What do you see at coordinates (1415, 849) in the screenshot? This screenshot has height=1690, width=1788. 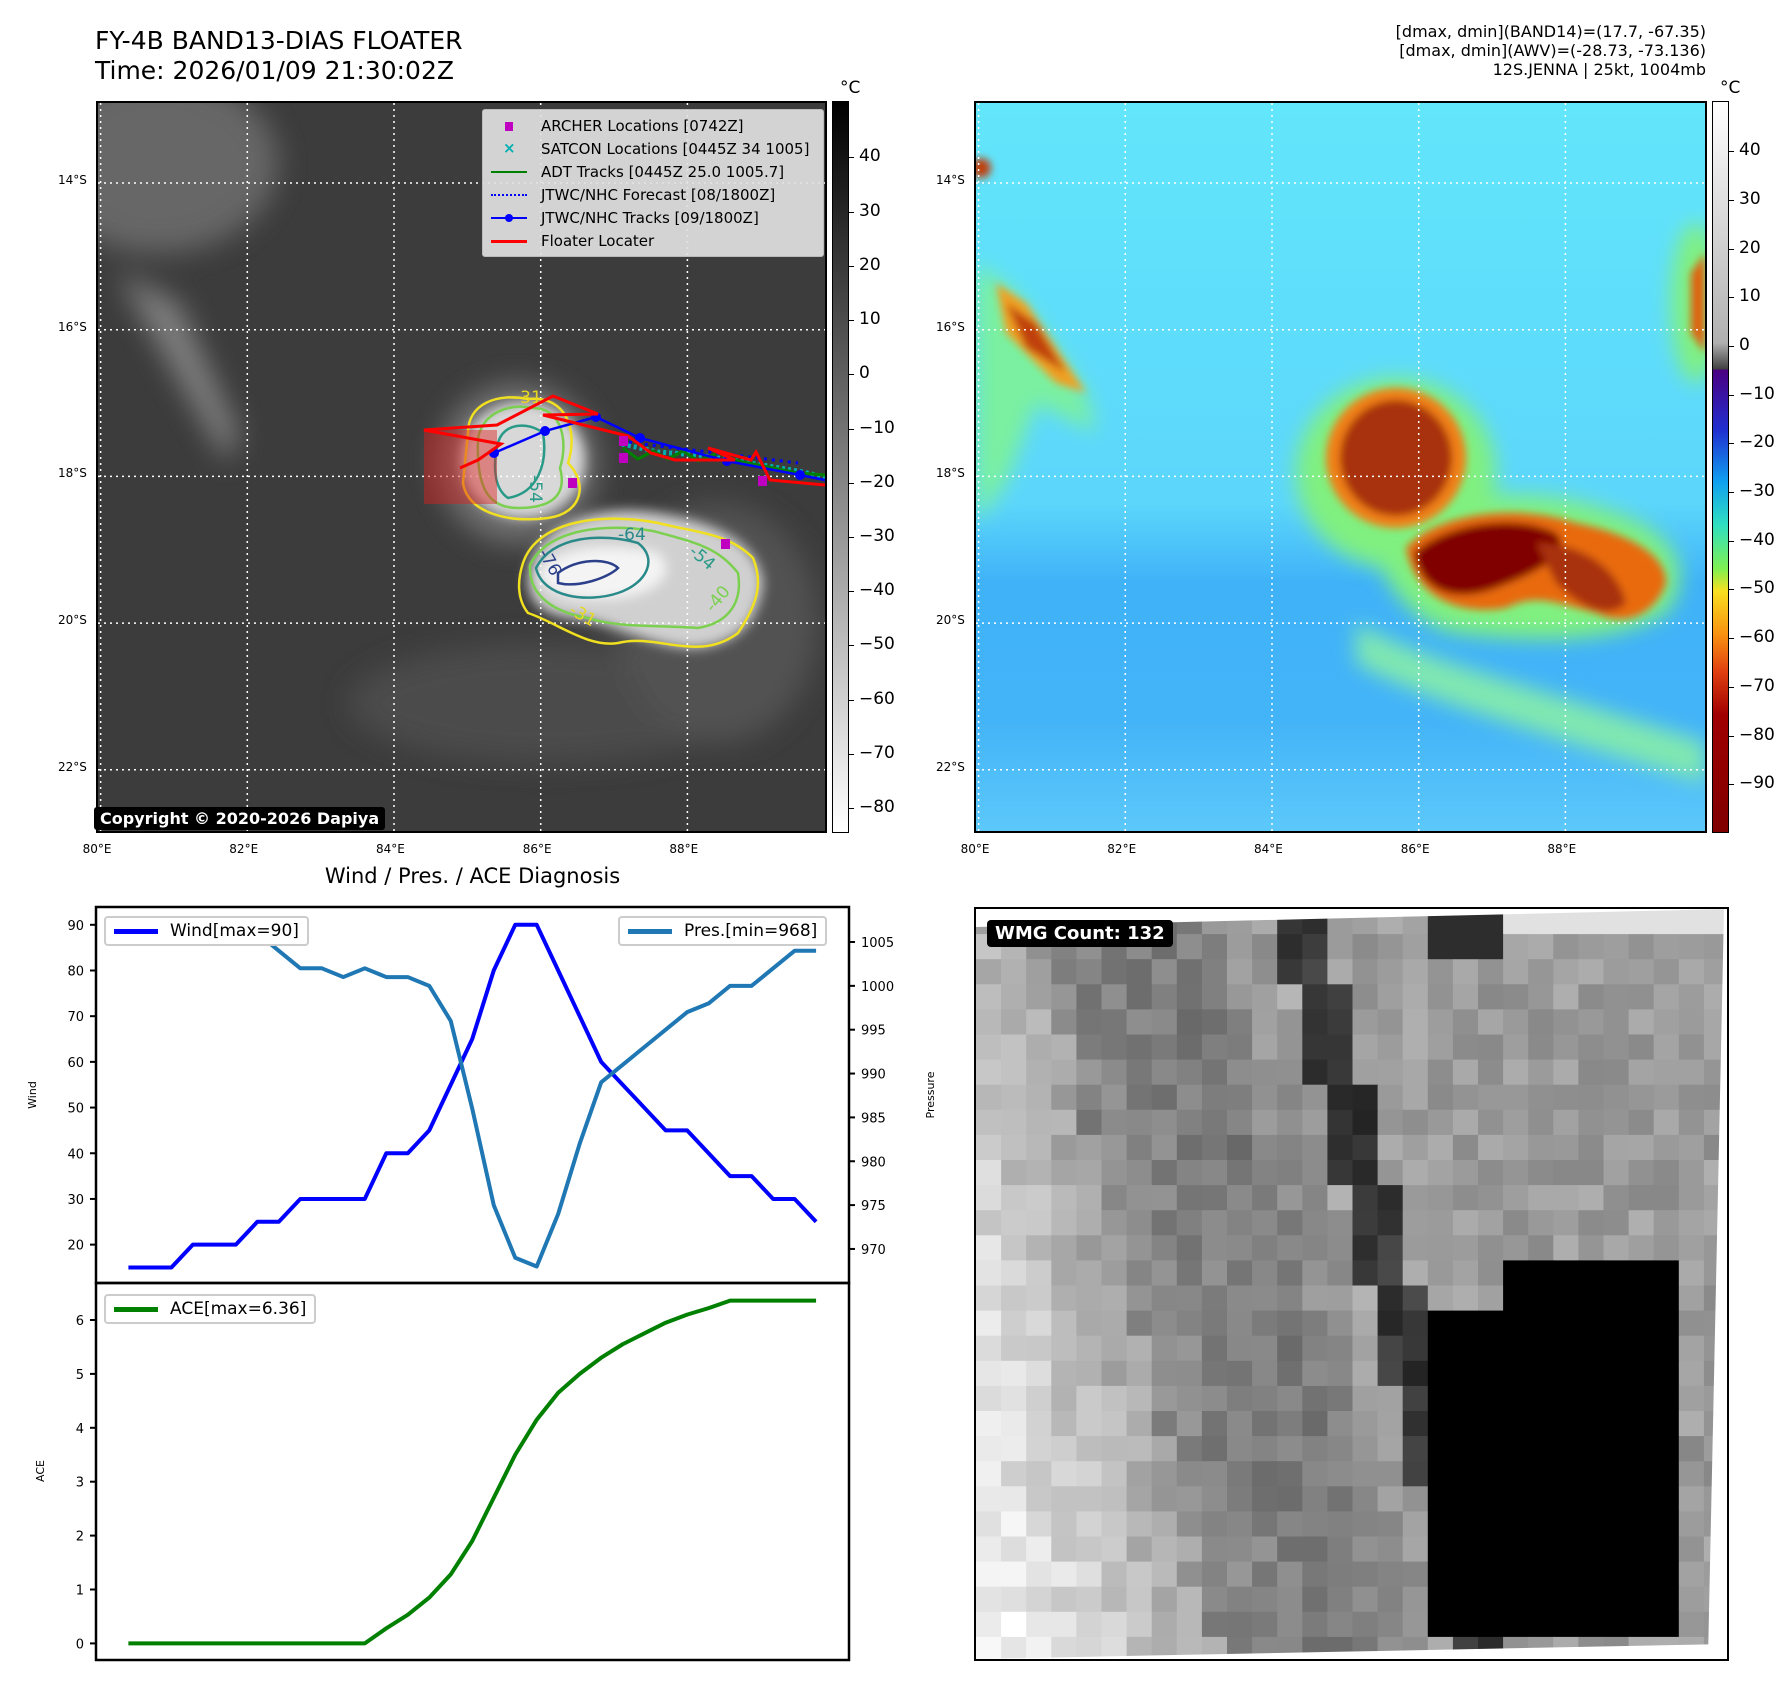 I see `longitude-tick-label: 86°E` at bounding box center [1415, 849].